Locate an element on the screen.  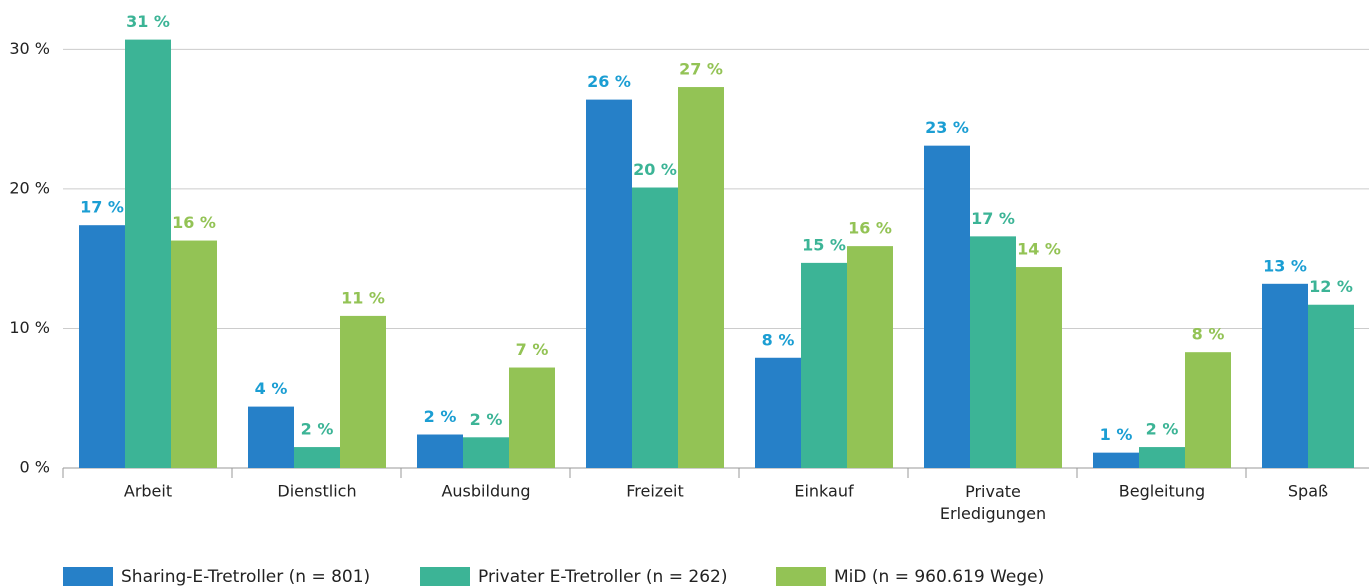
value-label: 4 % is located at coordinates (271, 388).